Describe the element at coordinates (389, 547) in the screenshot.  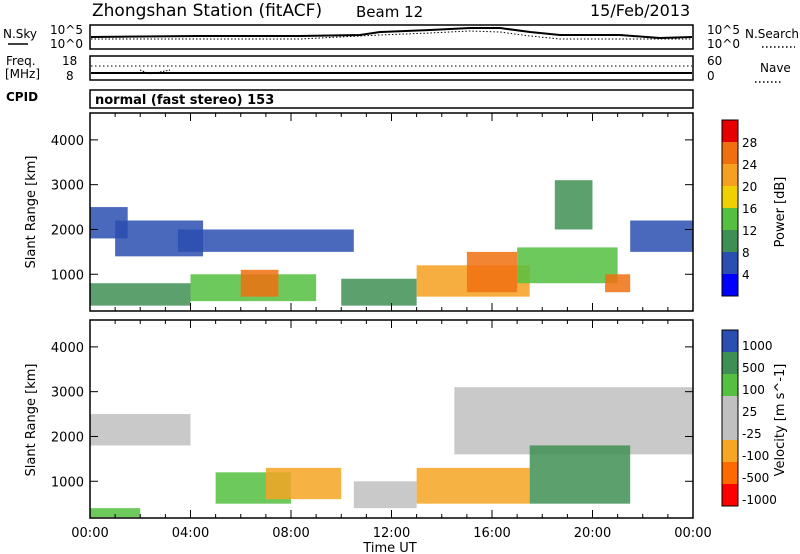
I see `x-axis-label: Time UT` at that location.